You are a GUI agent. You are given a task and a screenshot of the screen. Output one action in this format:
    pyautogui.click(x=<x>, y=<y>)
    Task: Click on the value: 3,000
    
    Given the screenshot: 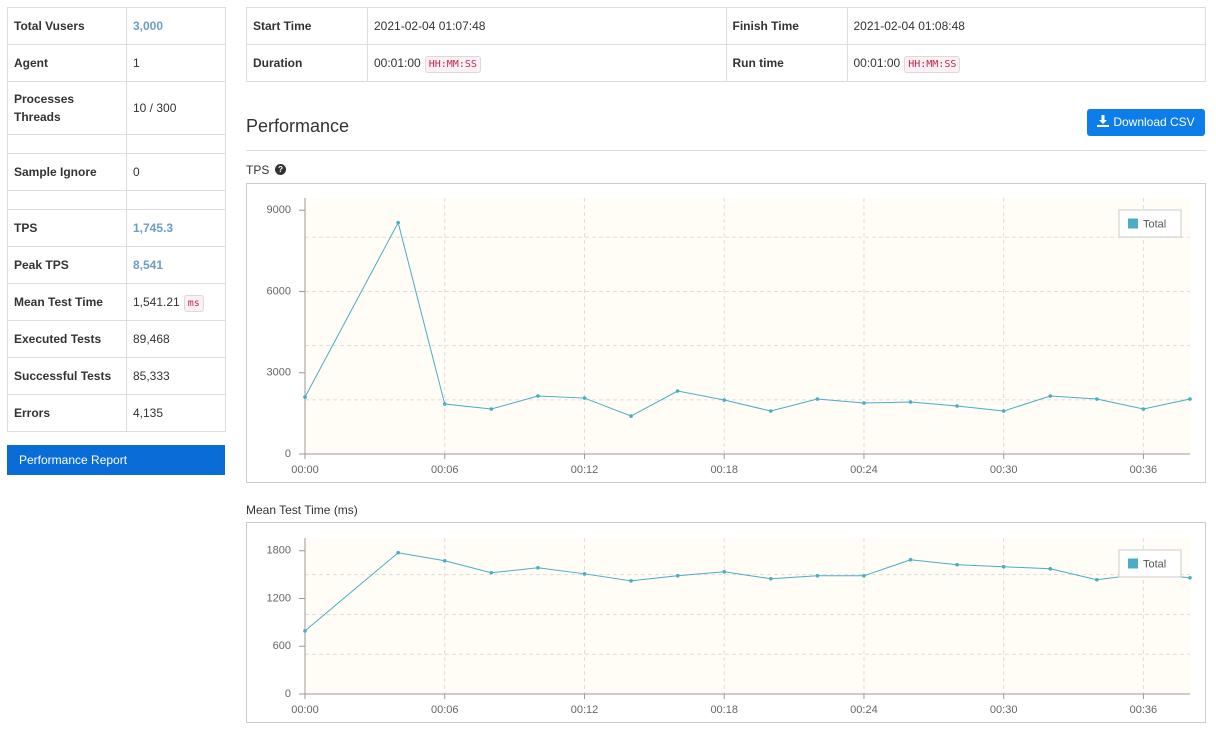 What is the action you would take?
    pyautogui.click(x=176, y=26)
    